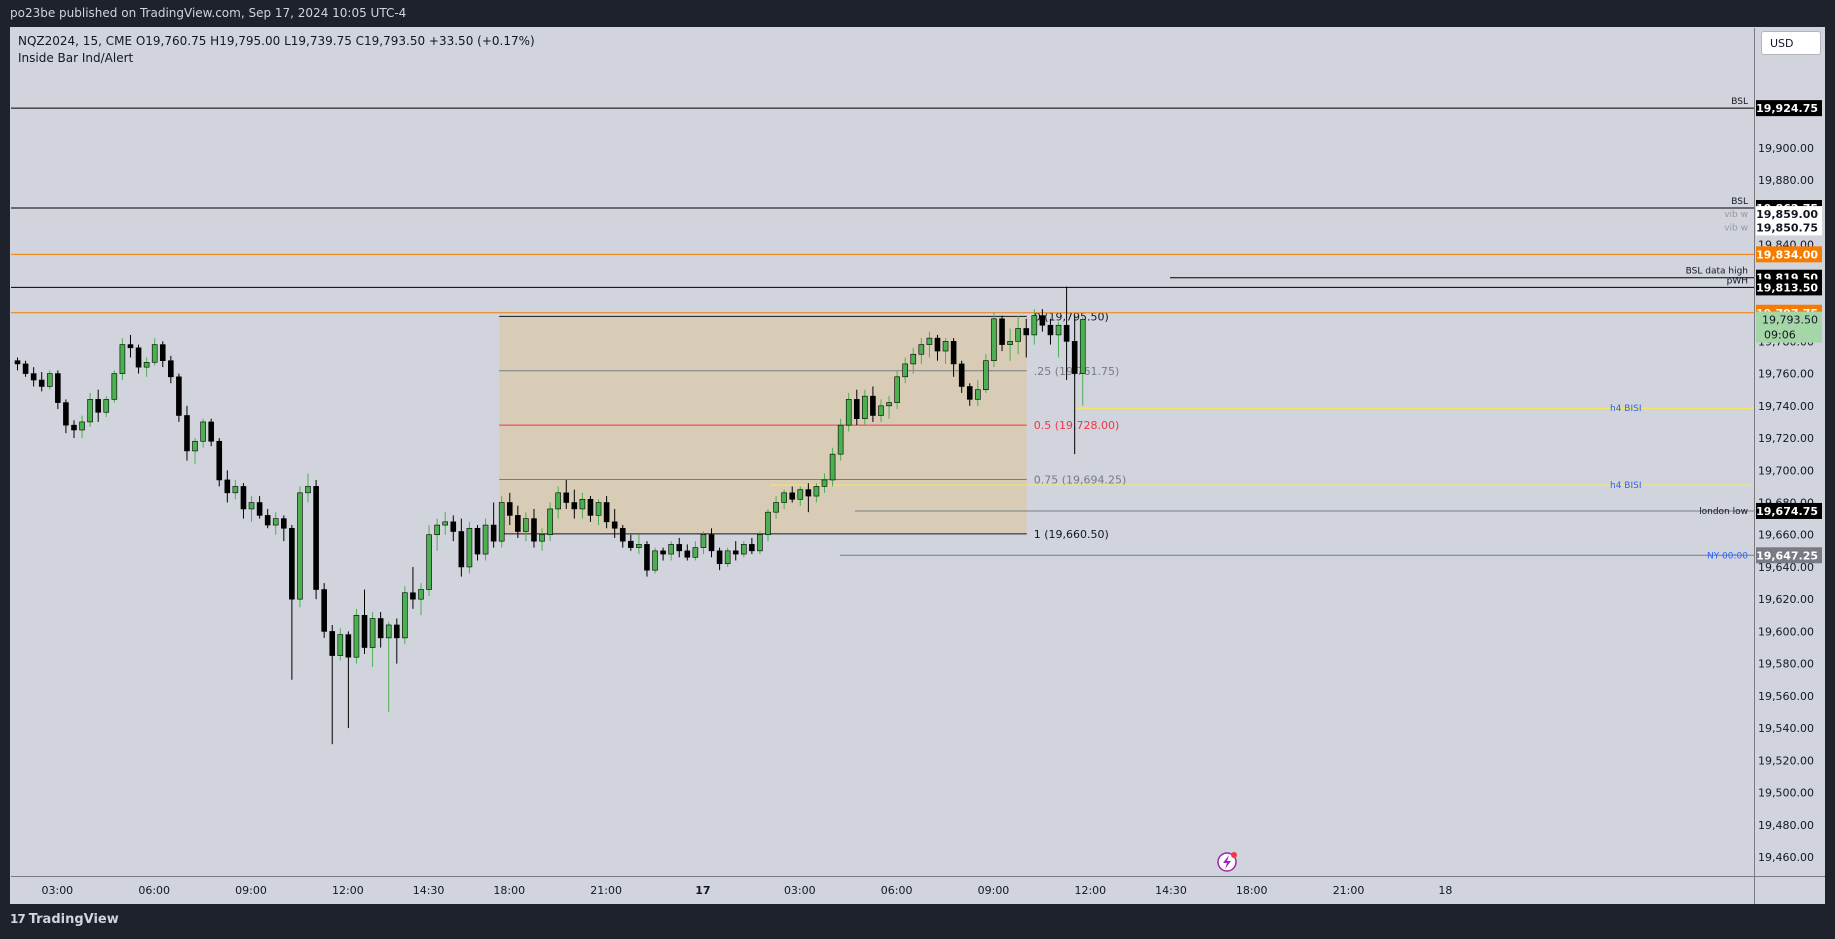  What do you see at coordinates (1791, 43) in the screenshot?
I see `currency-button: USD` at bounding box center [1791, 43].